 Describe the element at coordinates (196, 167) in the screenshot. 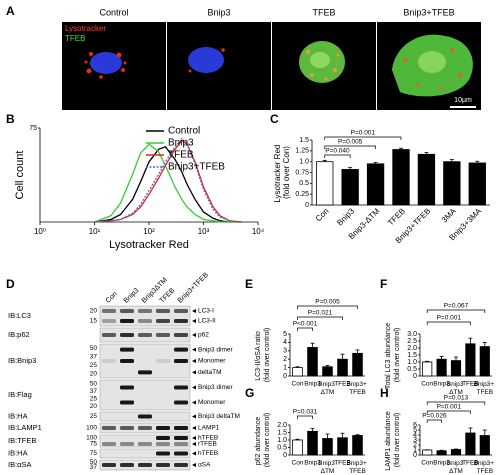

I see `legend-label: Bnip3+TFEB` at that location.